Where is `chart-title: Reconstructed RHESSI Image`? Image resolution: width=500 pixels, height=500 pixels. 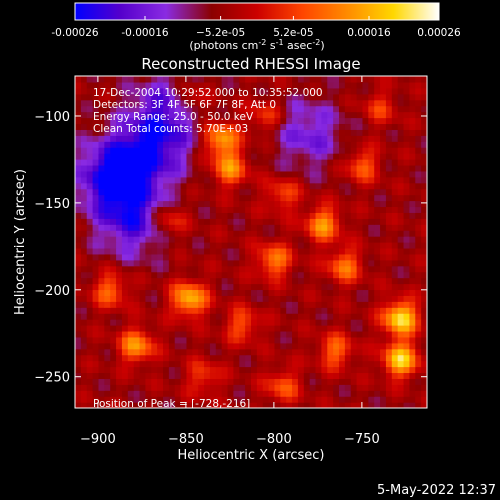 chart-title: Reconstructed RHESSI Image is located at coordinates (250, 64).